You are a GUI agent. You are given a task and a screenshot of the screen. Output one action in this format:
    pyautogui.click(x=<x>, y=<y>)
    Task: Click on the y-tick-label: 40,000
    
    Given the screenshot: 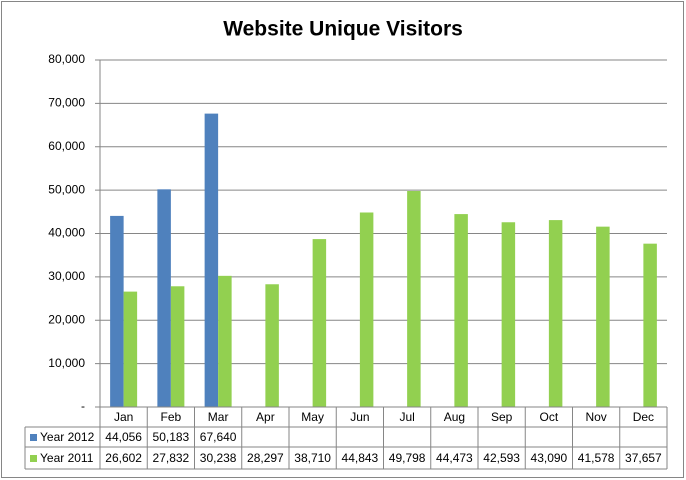 What is the action you would take?
    pyautogui.click(x=66, y=233)
    